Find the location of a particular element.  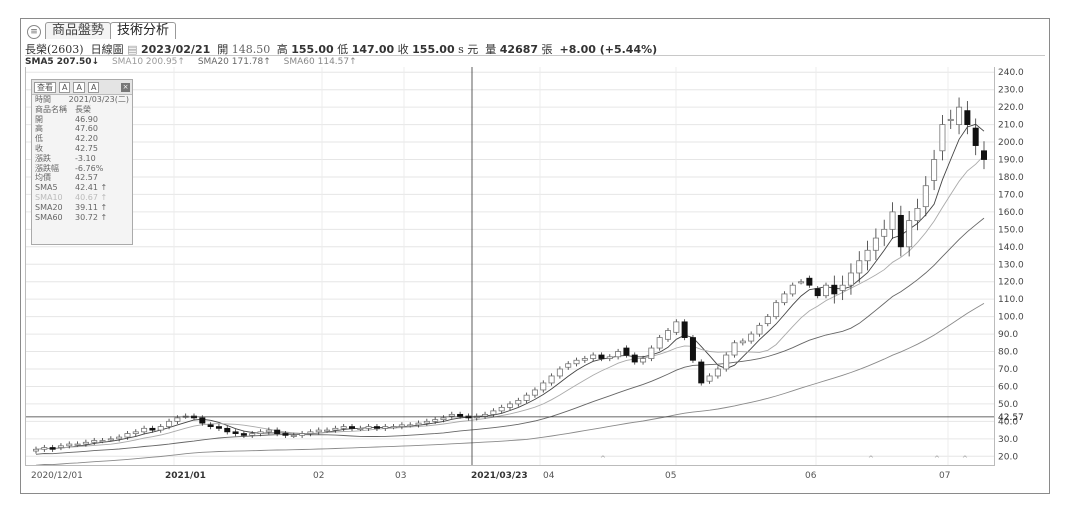

ohlc-row: SMA60 30.72 ↑ is located at coordinates (82, 218).